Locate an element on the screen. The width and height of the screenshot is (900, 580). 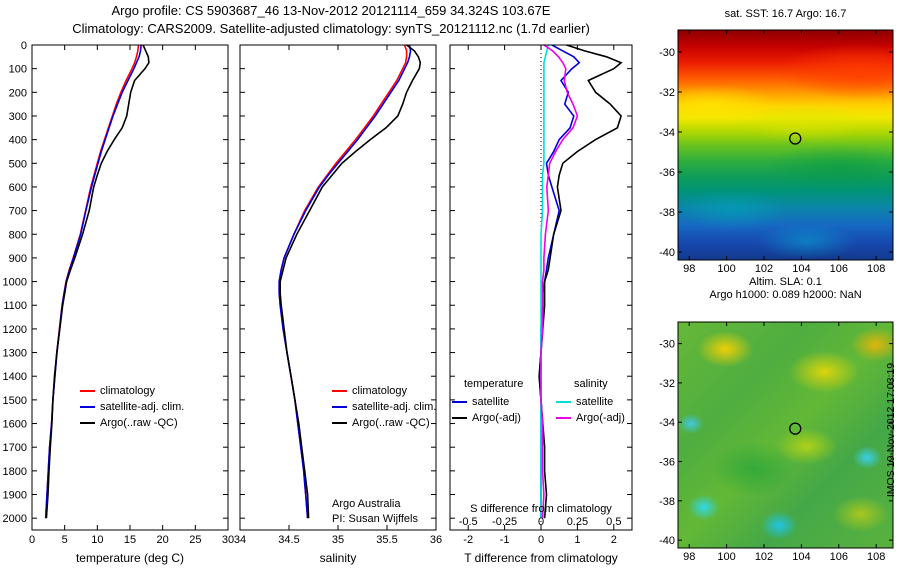
annotation-block: Argo Australia PI: Susan Wijffels is located at coordinates (375, 512).